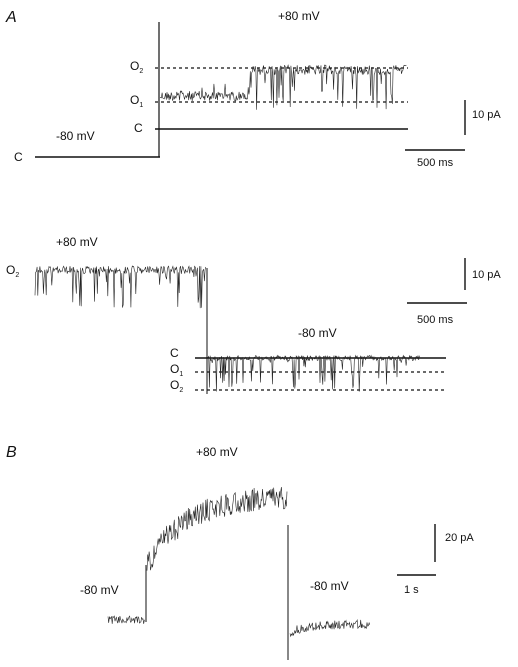  Describe the element at coordinates (459, 538) in the screenshot. I see `panel-b-scale-current-label: 20 pA` at that location.